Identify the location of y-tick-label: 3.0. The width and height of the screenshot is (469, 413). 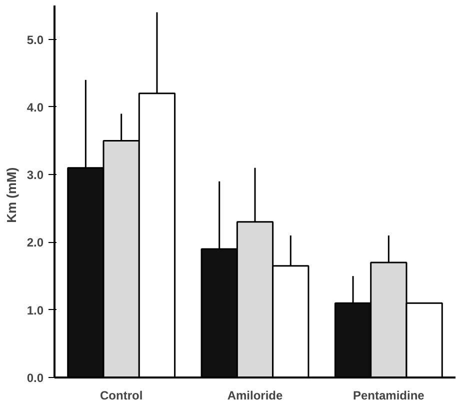
(35, 175).